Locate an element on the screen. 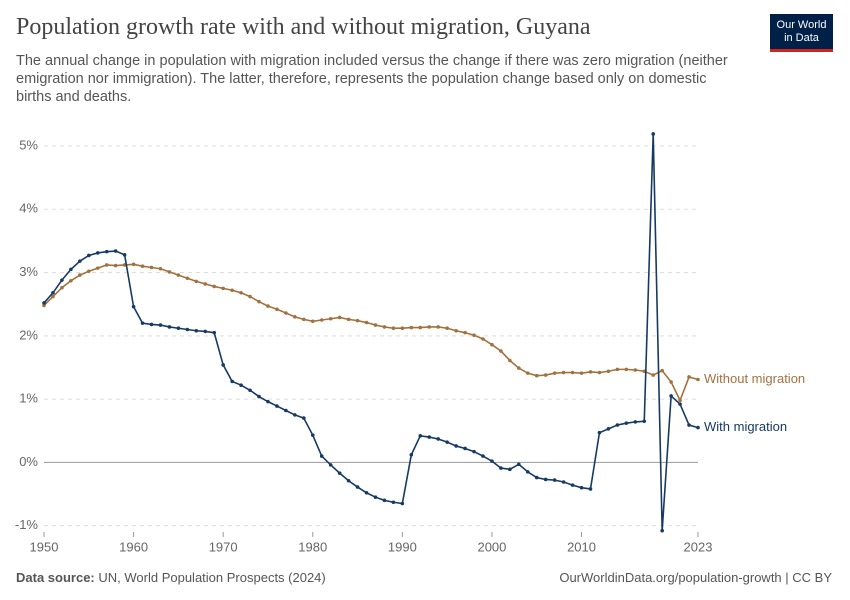  y-tick-label: 0% is located at coordinates (28, 461).